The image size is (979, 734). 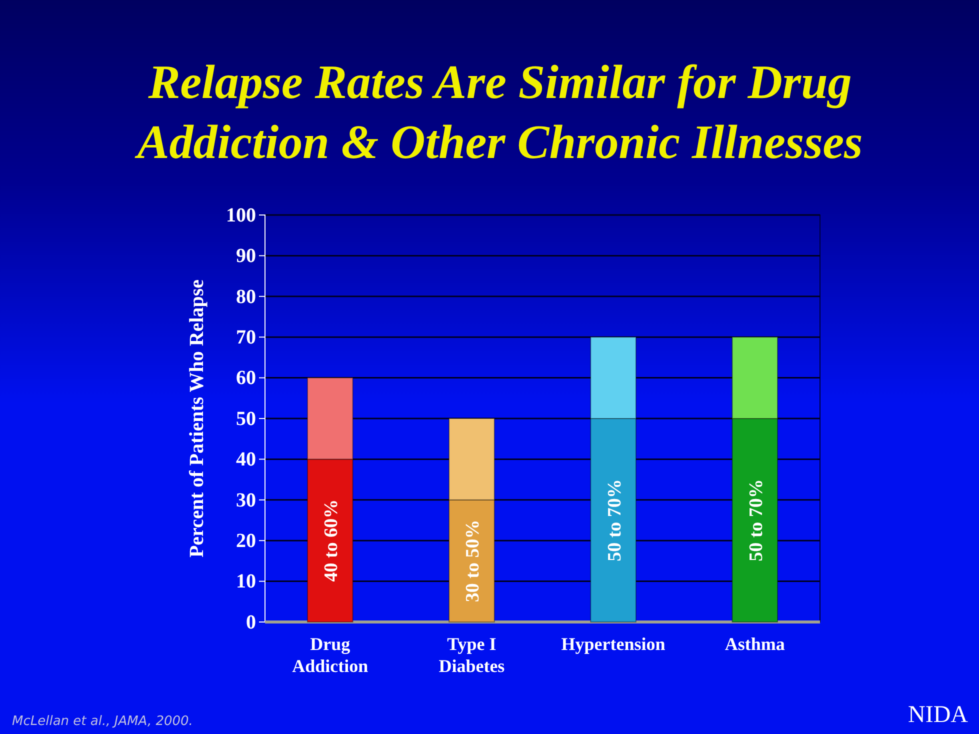 What do you see at coordinates (613, 644) in the screenshot?
I see `x-tick-label: Hypertension` at bounding box center [613, 644].